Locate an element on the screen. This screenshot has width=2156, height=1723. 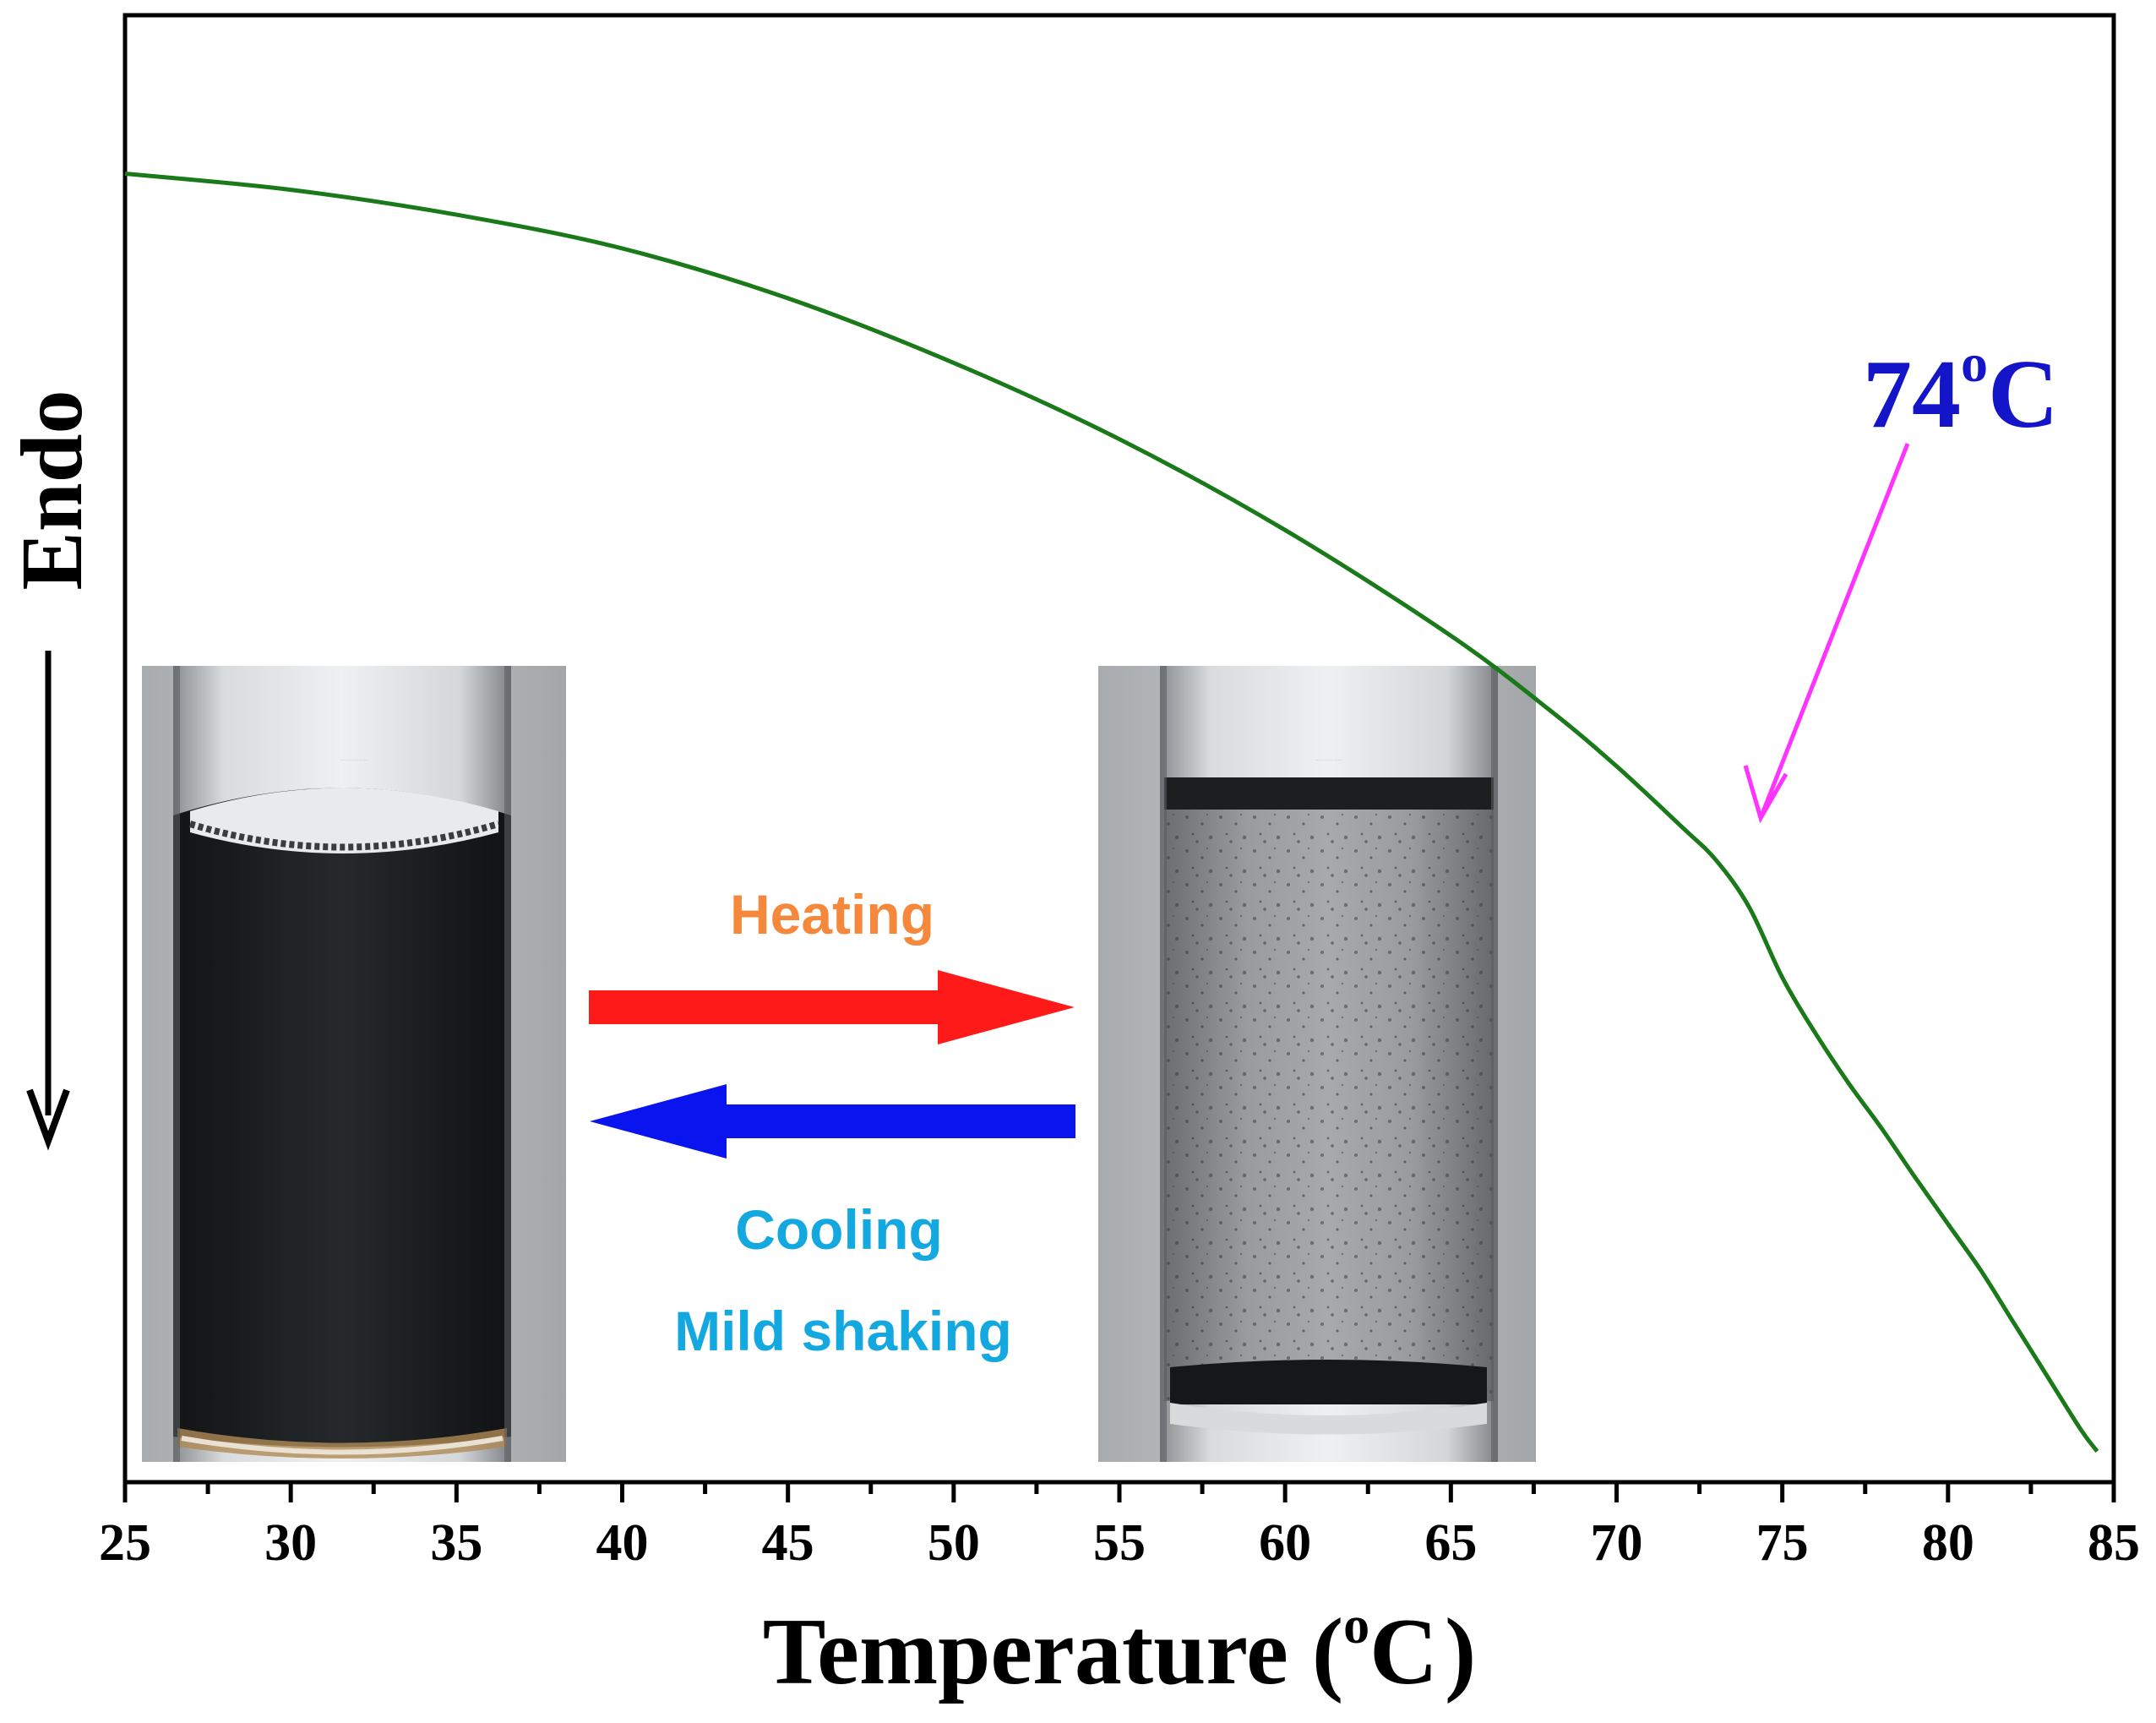
x-tick-label: 75 is located at coordinates (1782, 1543).